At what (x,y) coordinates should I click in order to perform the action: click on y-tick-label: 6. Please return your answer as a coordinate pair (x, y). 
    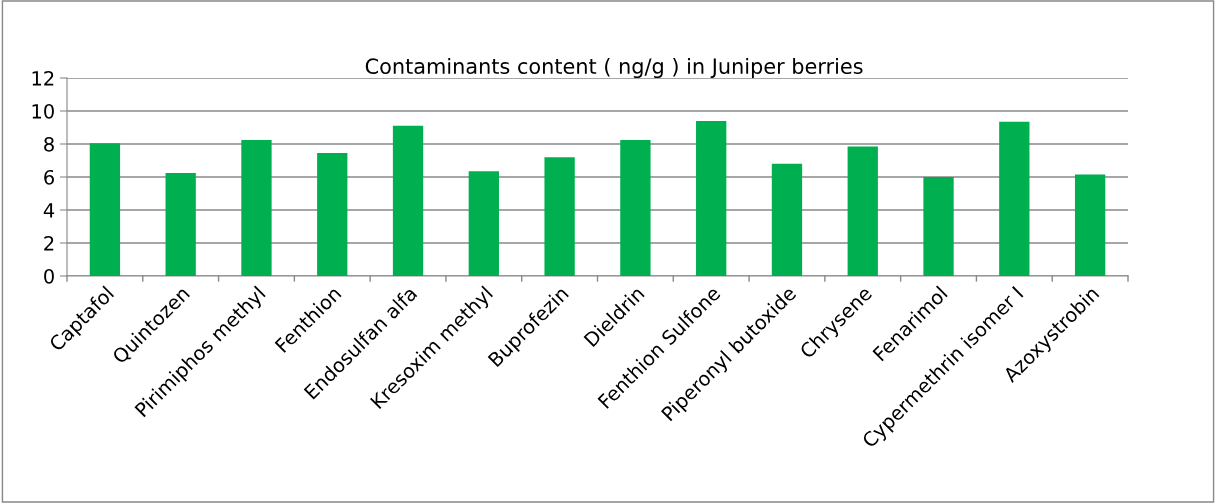
    Looking at the image, I should click on (49, 177).